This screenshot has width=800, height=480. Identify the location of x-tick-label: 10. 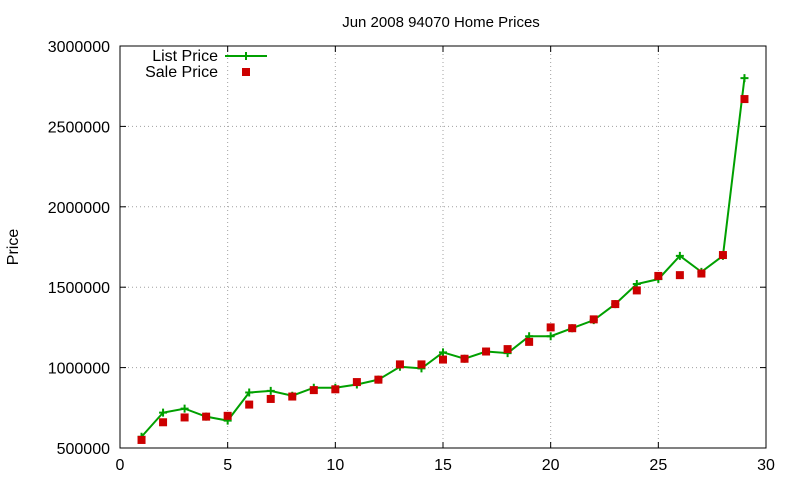
(335, 465).